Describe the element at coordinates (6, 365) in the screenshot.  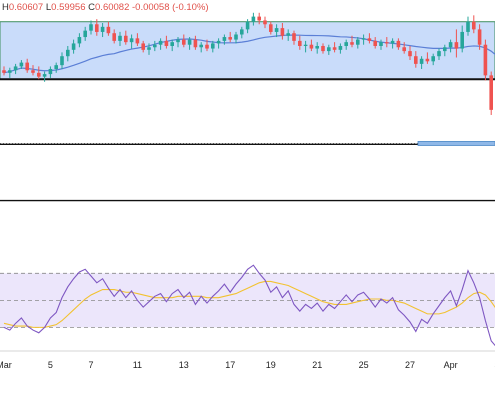
I see `x-tick-label: Mar` at that location.